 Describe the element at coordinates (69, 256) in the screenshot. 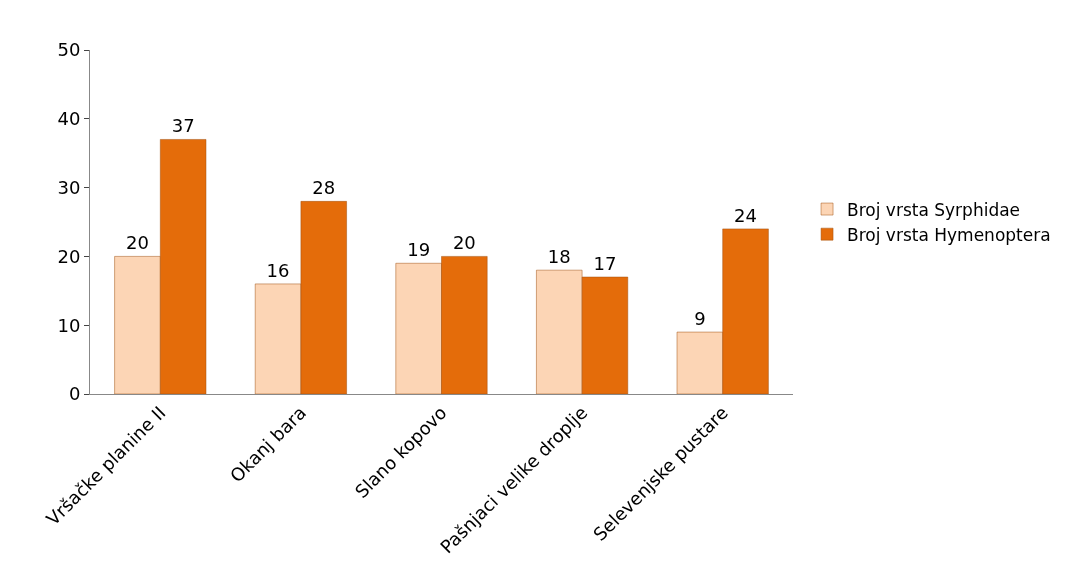

I see `y-tick-label: 20` at that location.